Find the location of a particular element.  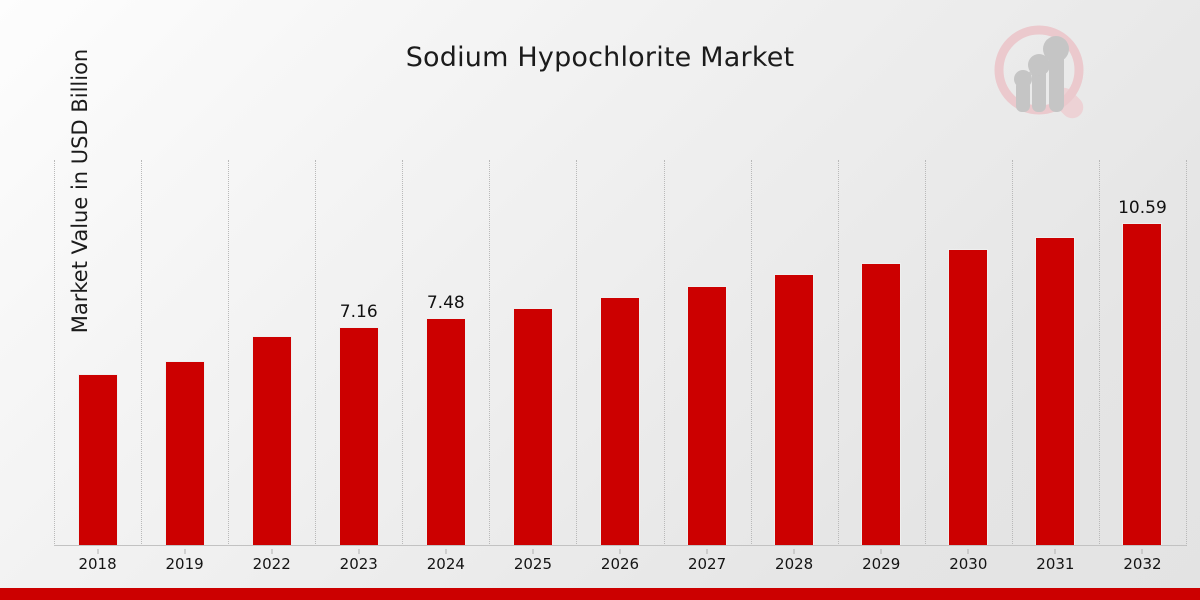

bar-slot: 7.48 is located at coordinates (445, 353).